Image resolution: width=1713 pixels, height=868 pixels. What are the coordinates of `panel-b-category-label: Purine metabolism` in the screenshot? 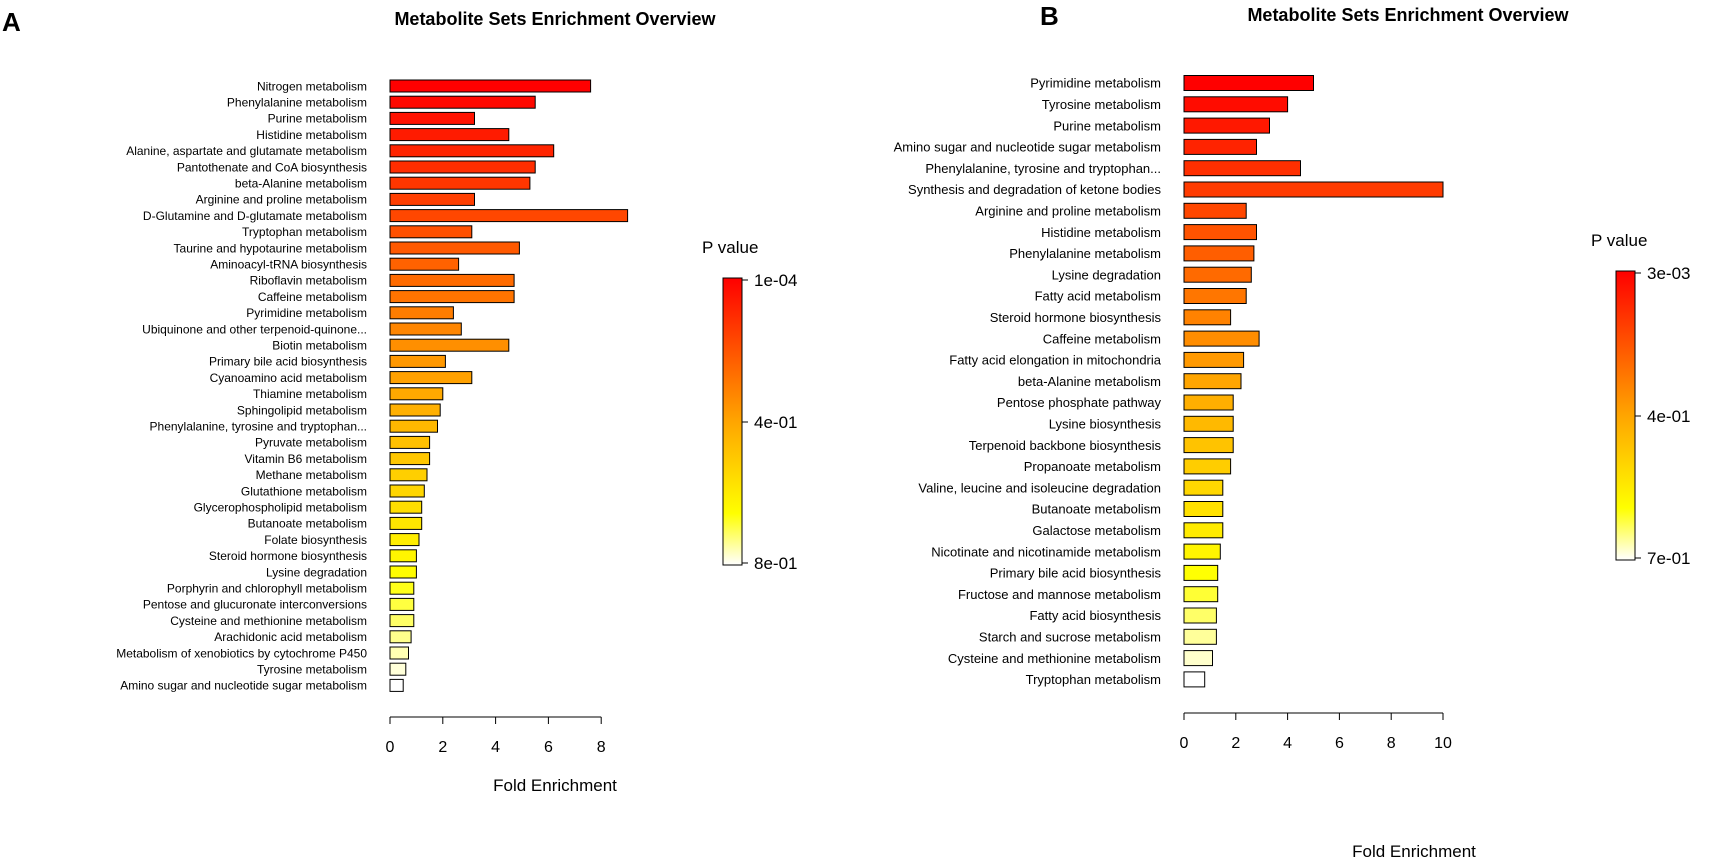 It's located at (1107, 125).